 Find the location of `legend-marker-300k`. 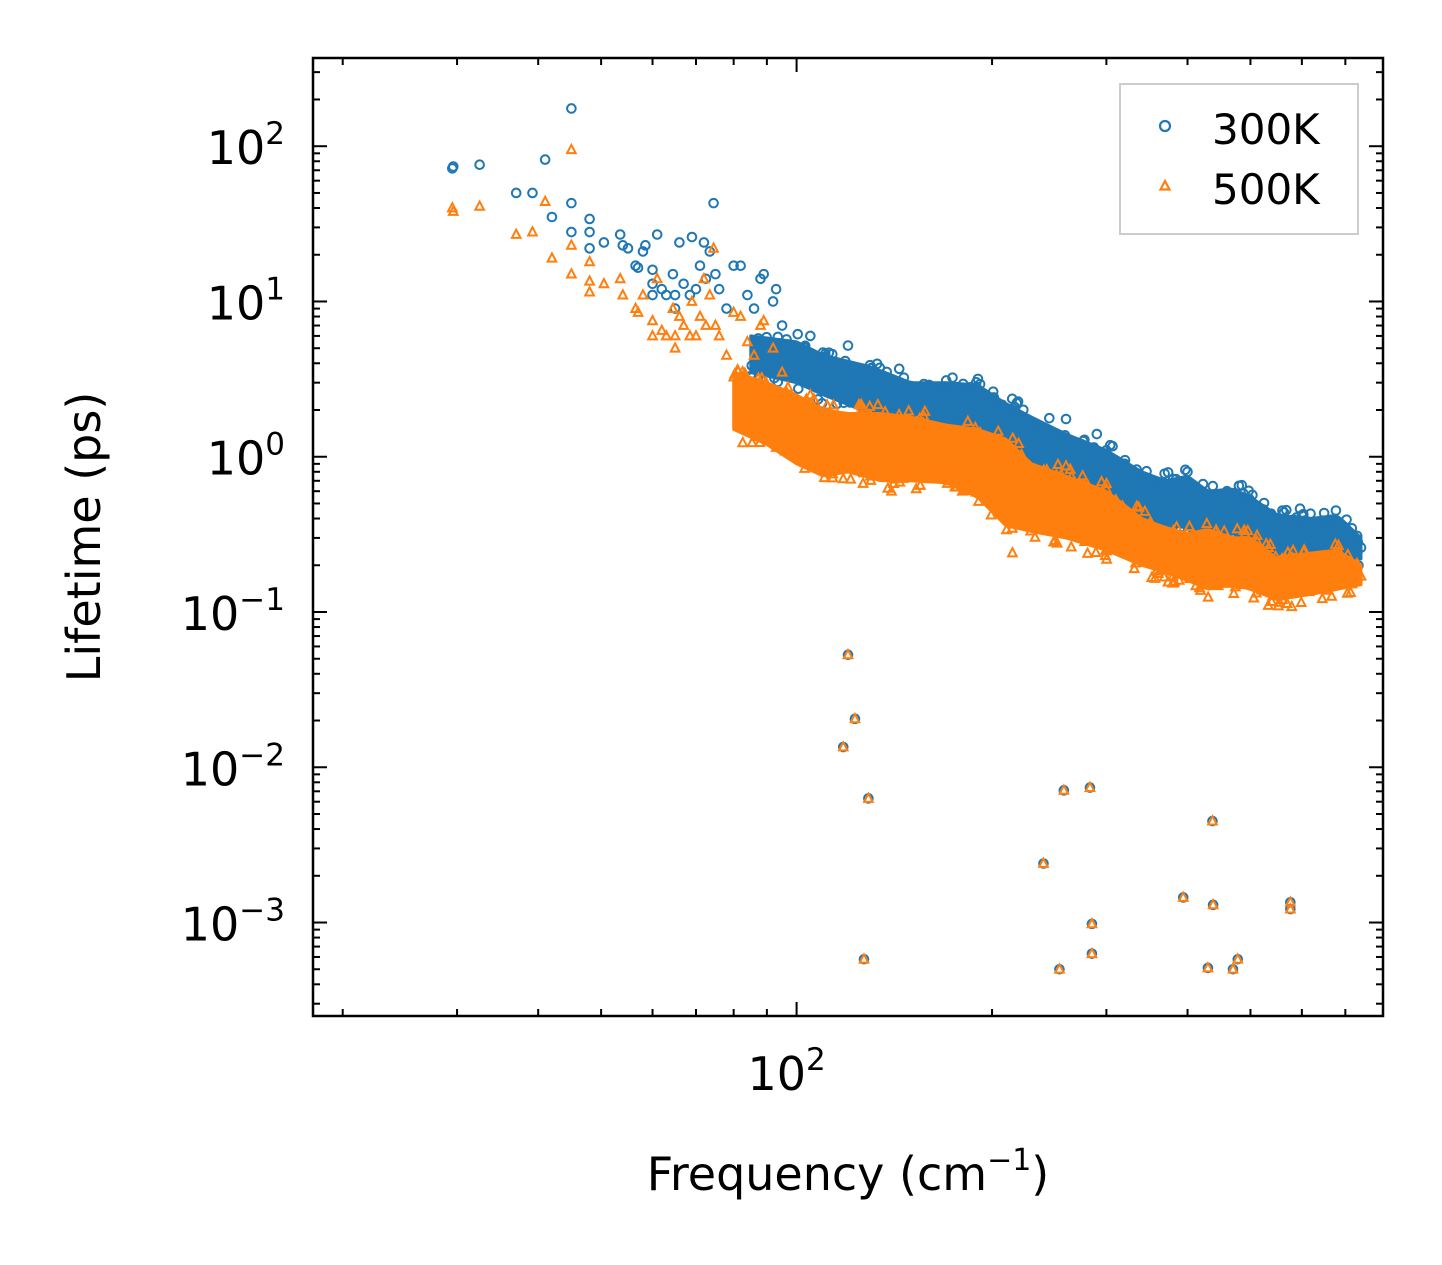

legend-marker-300k is located at coordinates (1165, 126).